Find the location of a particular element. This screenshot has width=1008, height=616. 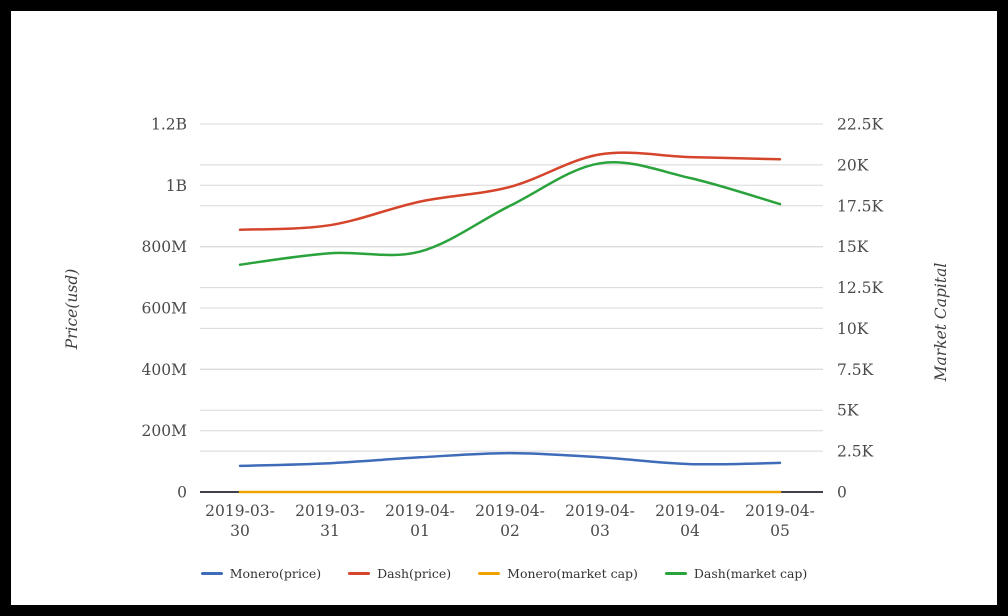

left-axis-tick-labels: 0 200M 400M 600M 800M 1B 1.2B is located at coordinates (165, 309).